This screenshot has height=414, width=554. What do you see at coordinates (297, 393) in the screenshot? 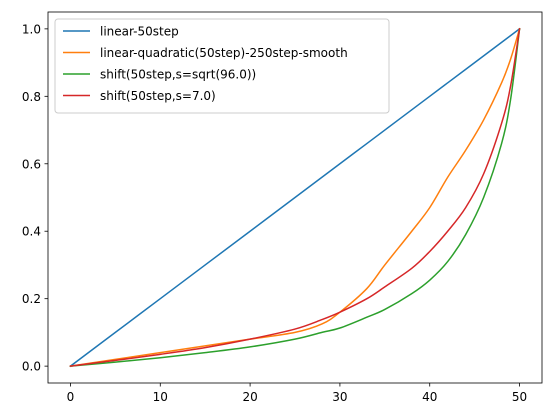
I see `x-axis: 0 10 20 30 40 50` at bounding box center [297, 393].